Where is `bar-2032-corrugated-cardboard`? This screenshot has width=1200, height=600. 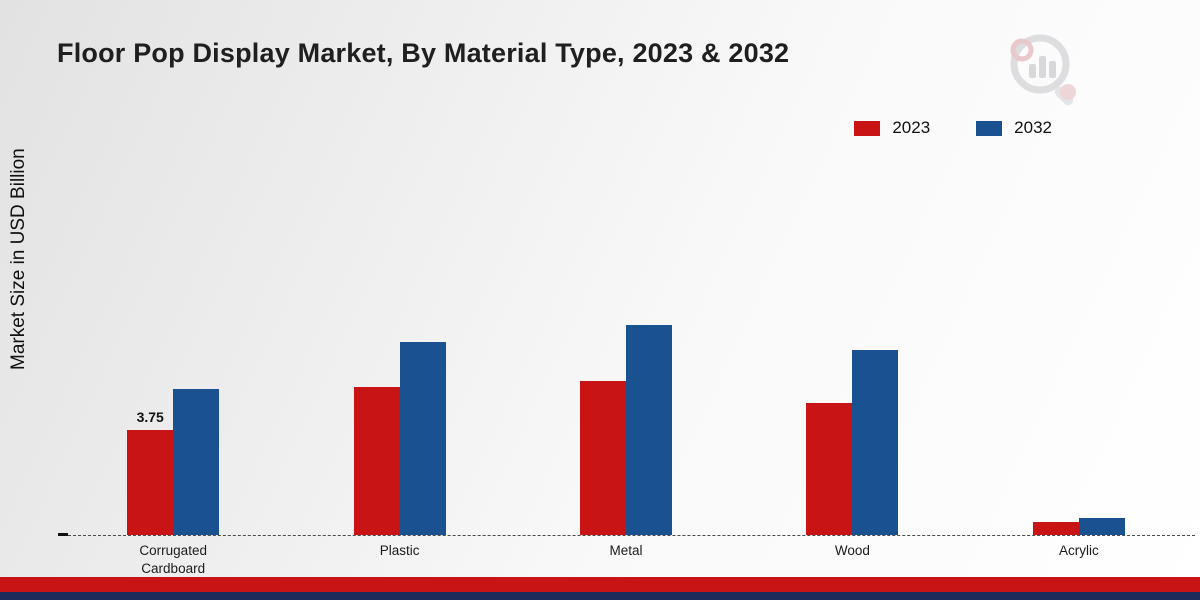 bar-2032-corrugated-cardboard is located at coordinates (196, 462).